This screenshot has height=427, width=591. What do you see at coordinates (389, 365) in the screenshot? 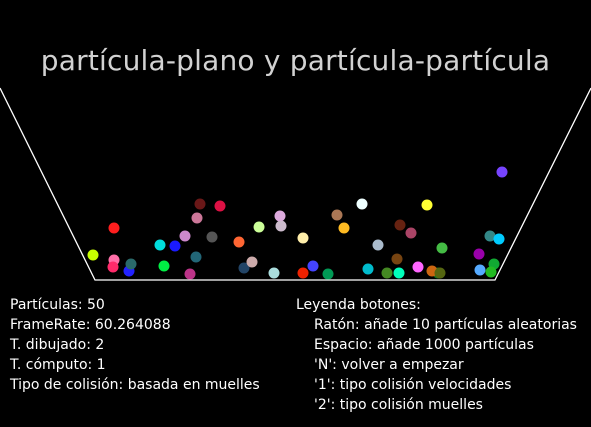
I see `legend-item-n: 'N': volver a empezar` at bounding box center [389, 365].